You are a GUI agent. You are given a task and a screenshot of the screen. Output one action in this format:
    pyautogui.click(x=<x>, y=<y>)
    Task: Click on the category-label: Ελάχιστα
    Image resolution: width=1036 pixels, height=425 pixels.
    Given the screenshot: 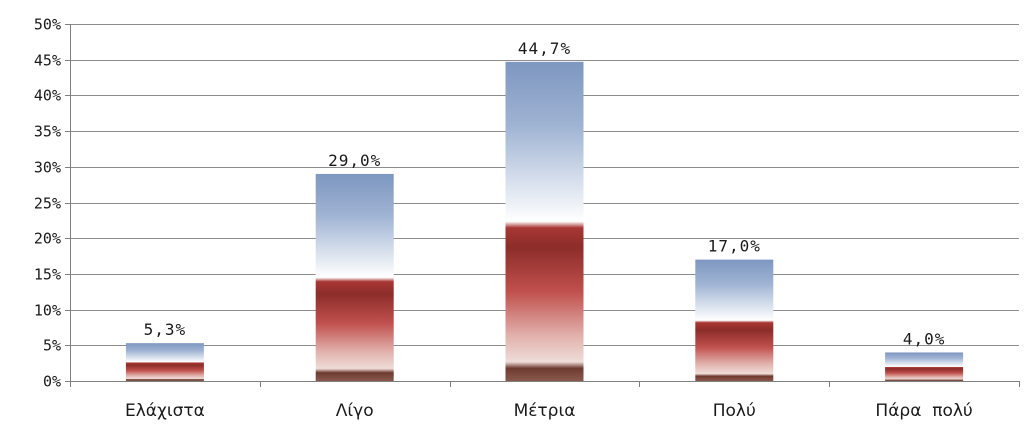 What is the action you would take?
    pyautogui.click(x=165, y=411)
    